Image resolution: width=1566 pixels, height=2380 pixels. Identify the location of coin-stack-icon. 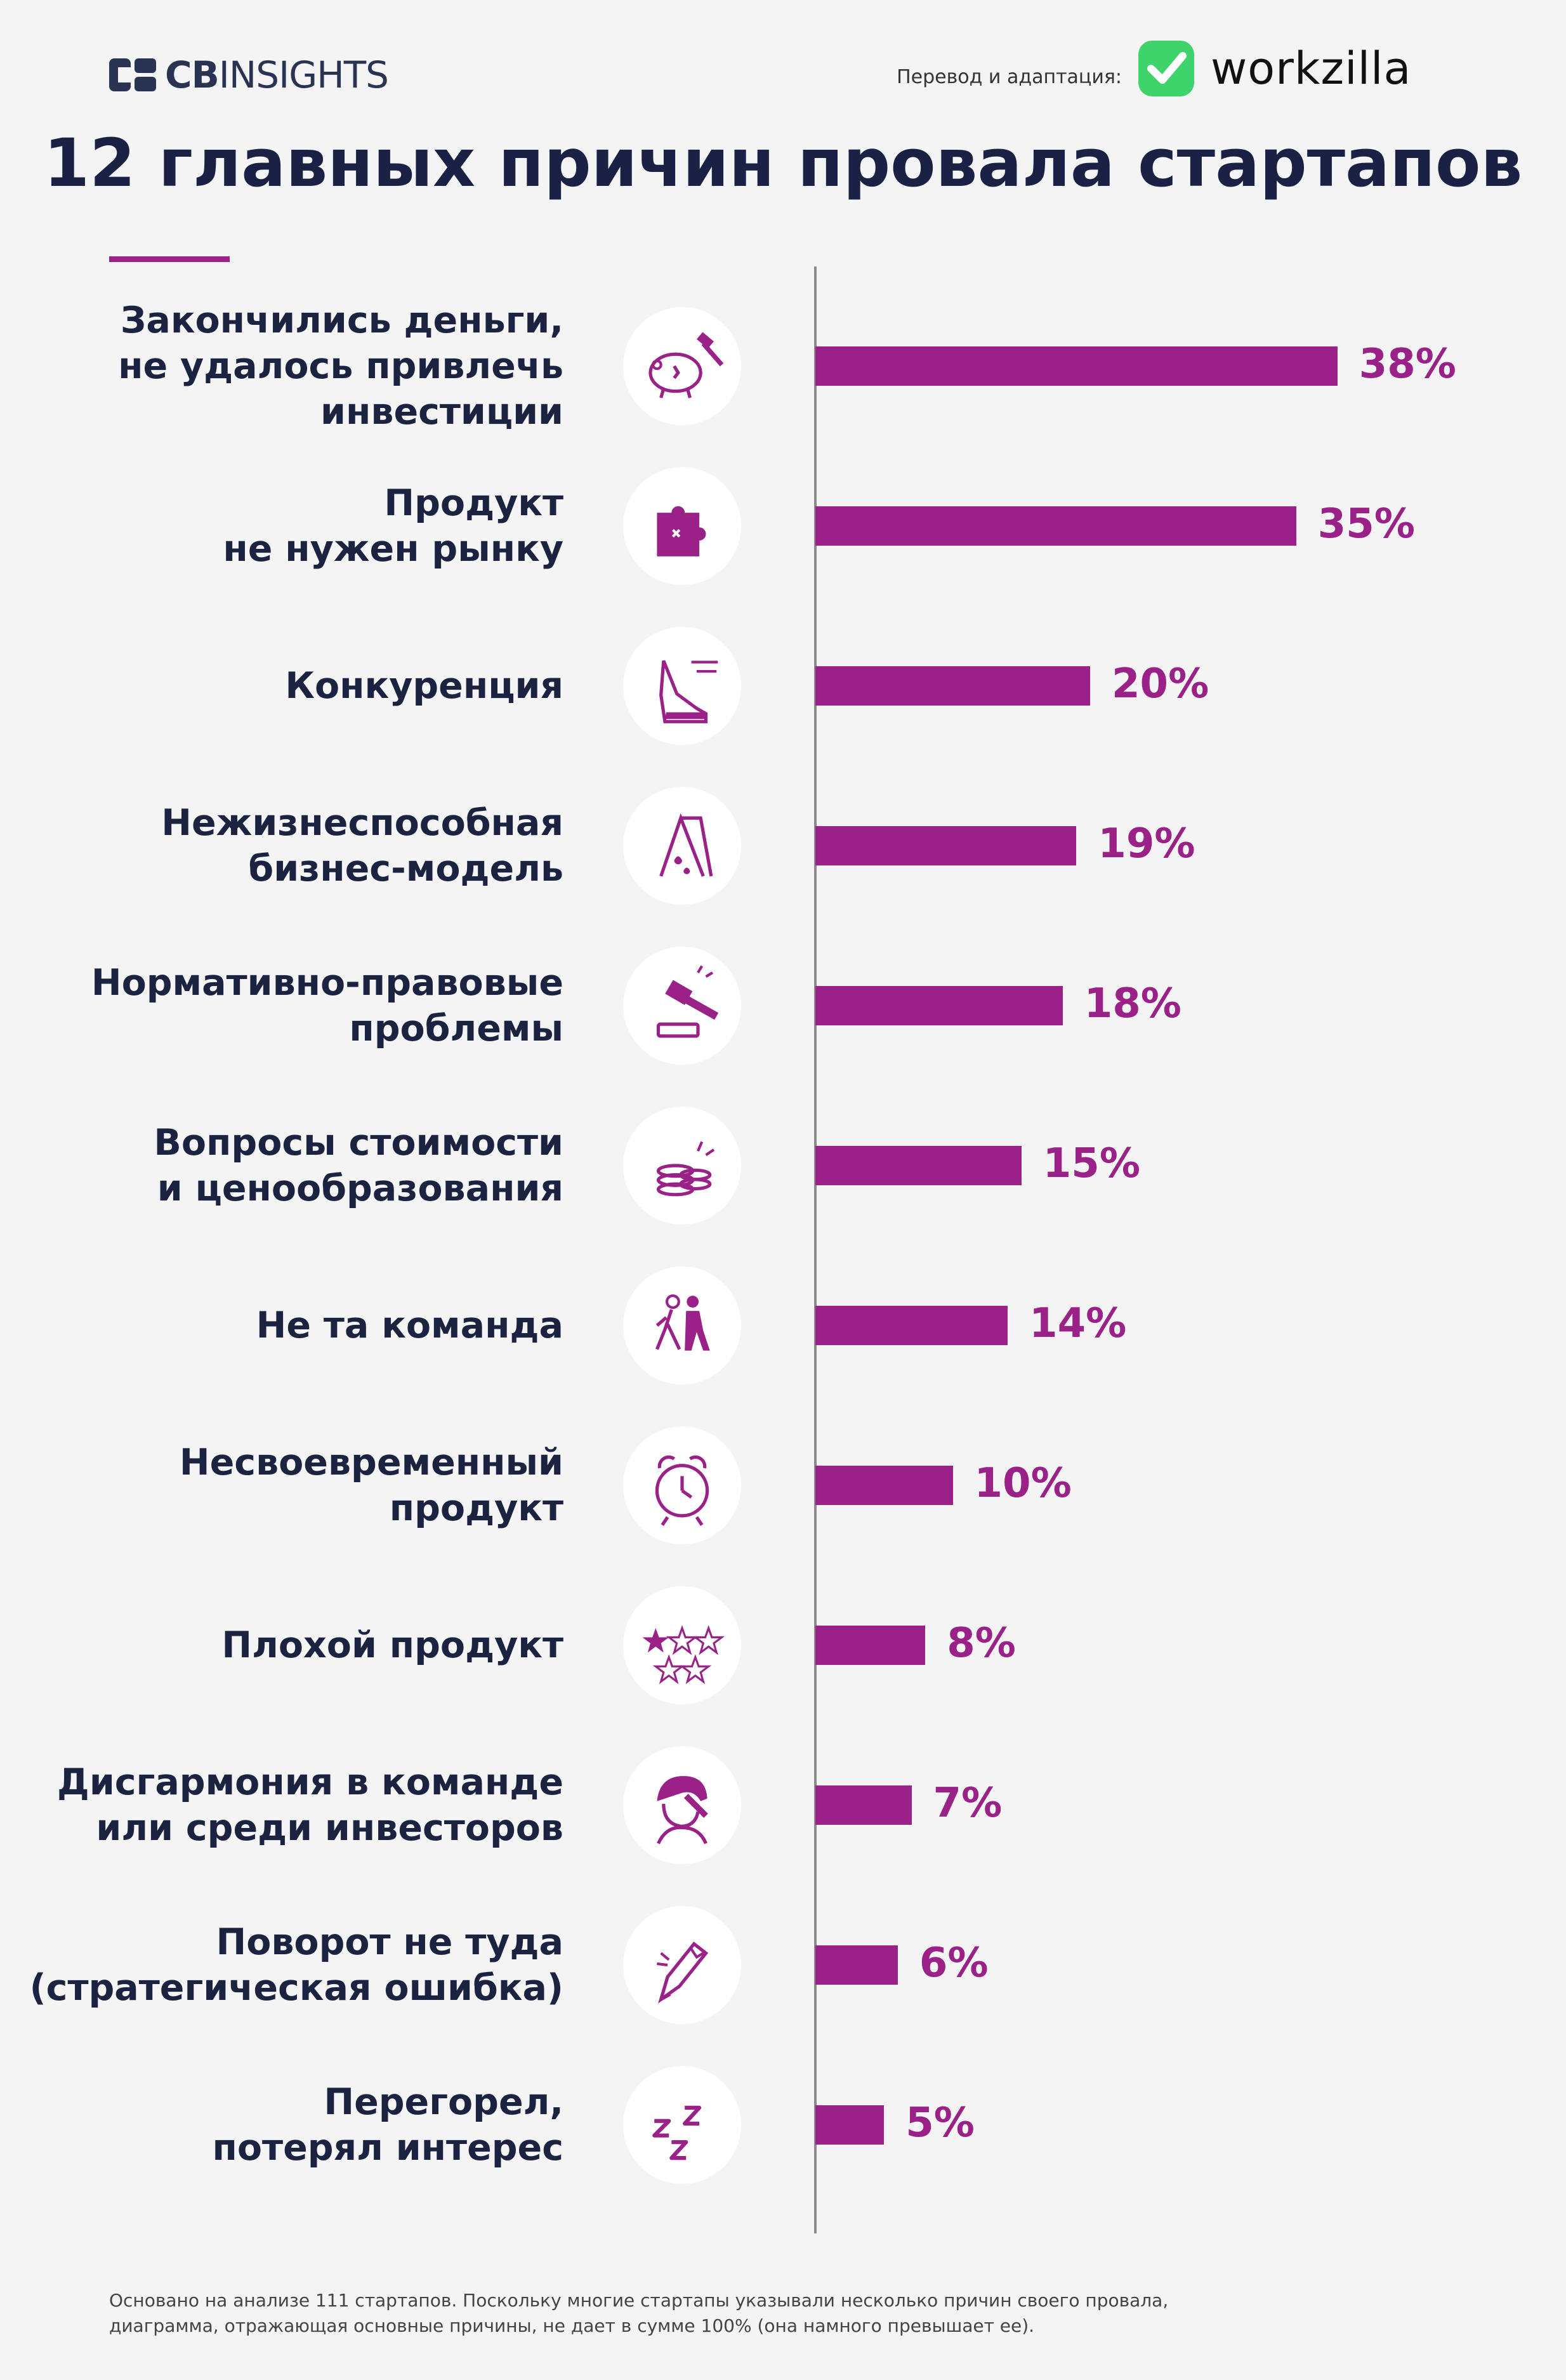
(682, 1166).